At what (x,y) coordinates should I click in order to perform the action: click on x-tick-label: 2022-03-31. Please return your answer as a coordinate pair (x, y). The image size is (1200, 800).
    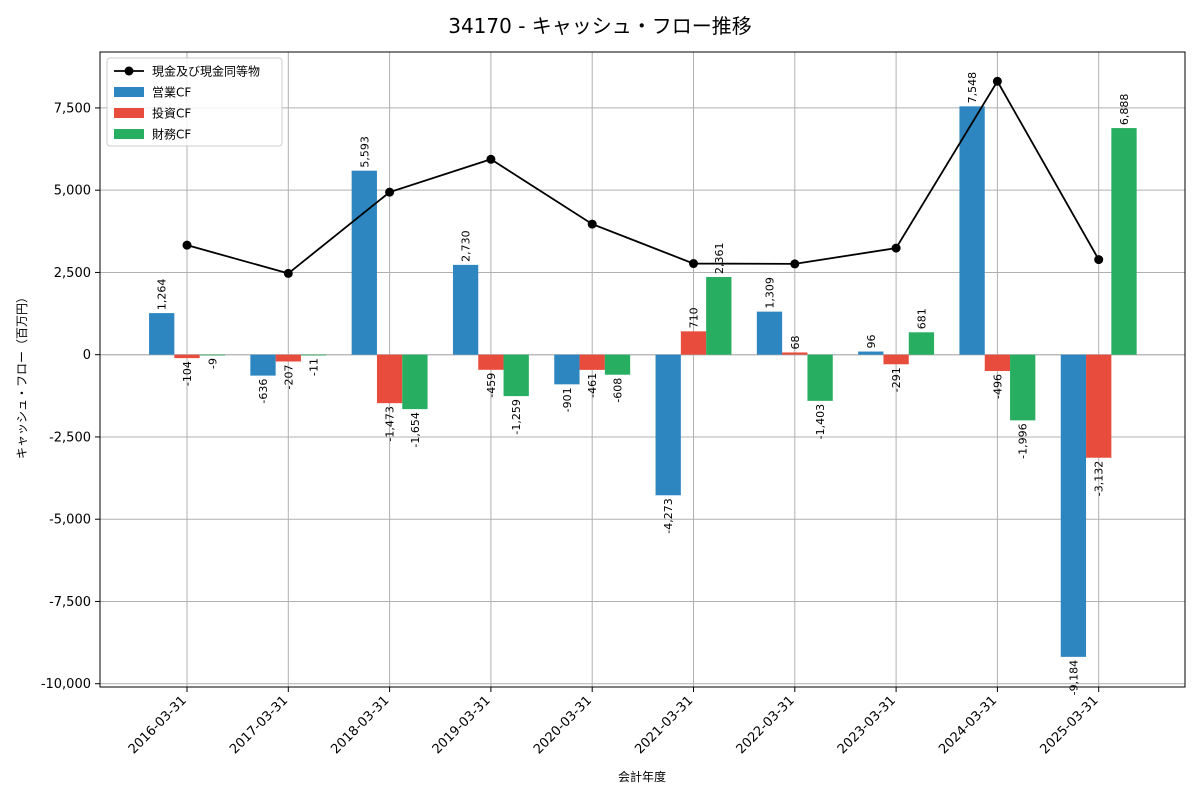
    Looking at the image, I should click on (766, 725).